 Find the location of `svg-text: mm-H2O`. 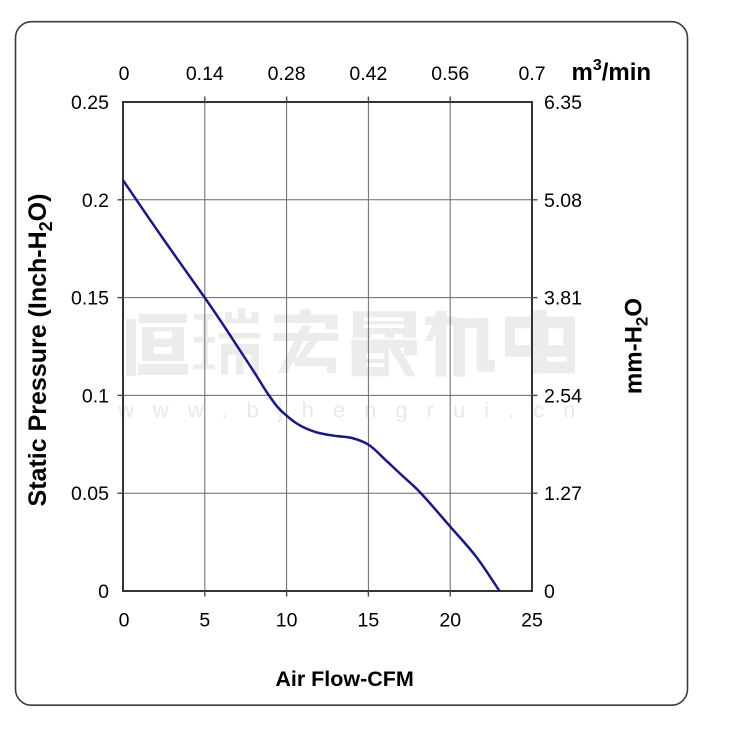

svg-text: mm-H2O is located at coordinates (636, 346).